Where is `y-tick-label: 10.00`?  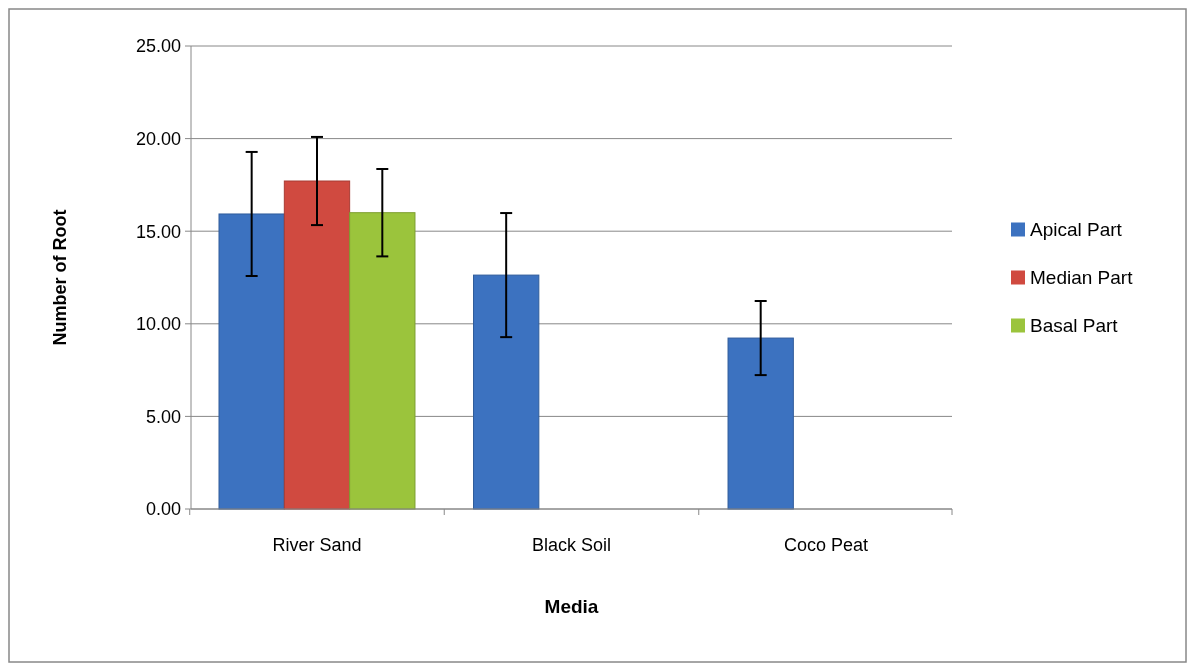 y-tick-label: 10.00 is located at coordinates (158, 324).